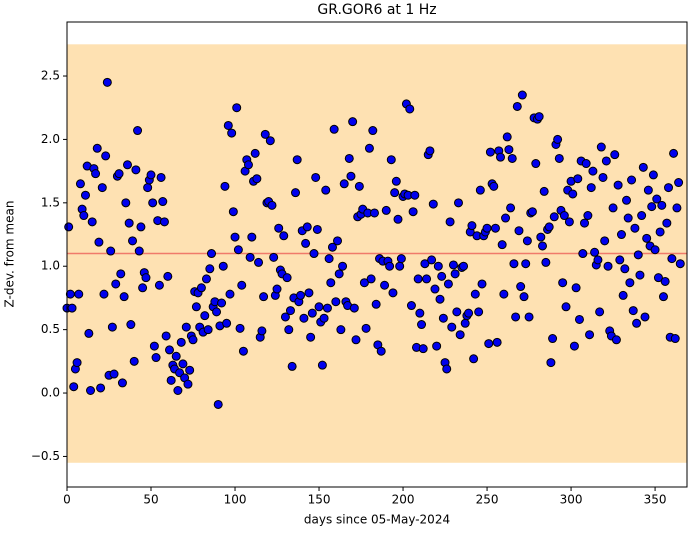 The height and width of the screenshot is (535, 692). Describe the element at coordinates (10, 254) in the screenshot. I see `y-axis-label: Z-dev. from mean` at that location.